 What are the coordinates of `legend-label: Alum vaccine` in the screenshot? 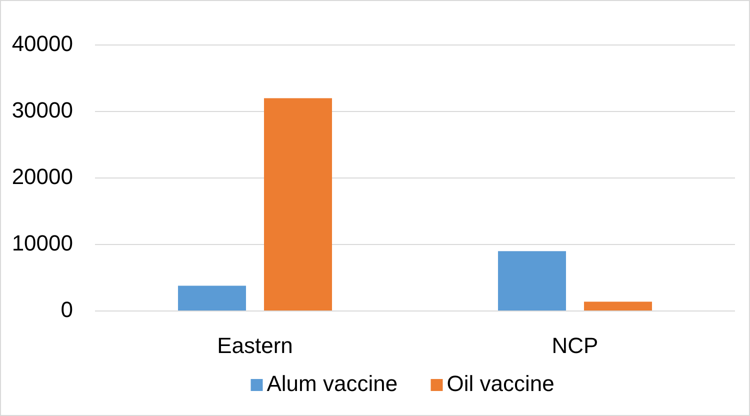 It's located at (332, 383).